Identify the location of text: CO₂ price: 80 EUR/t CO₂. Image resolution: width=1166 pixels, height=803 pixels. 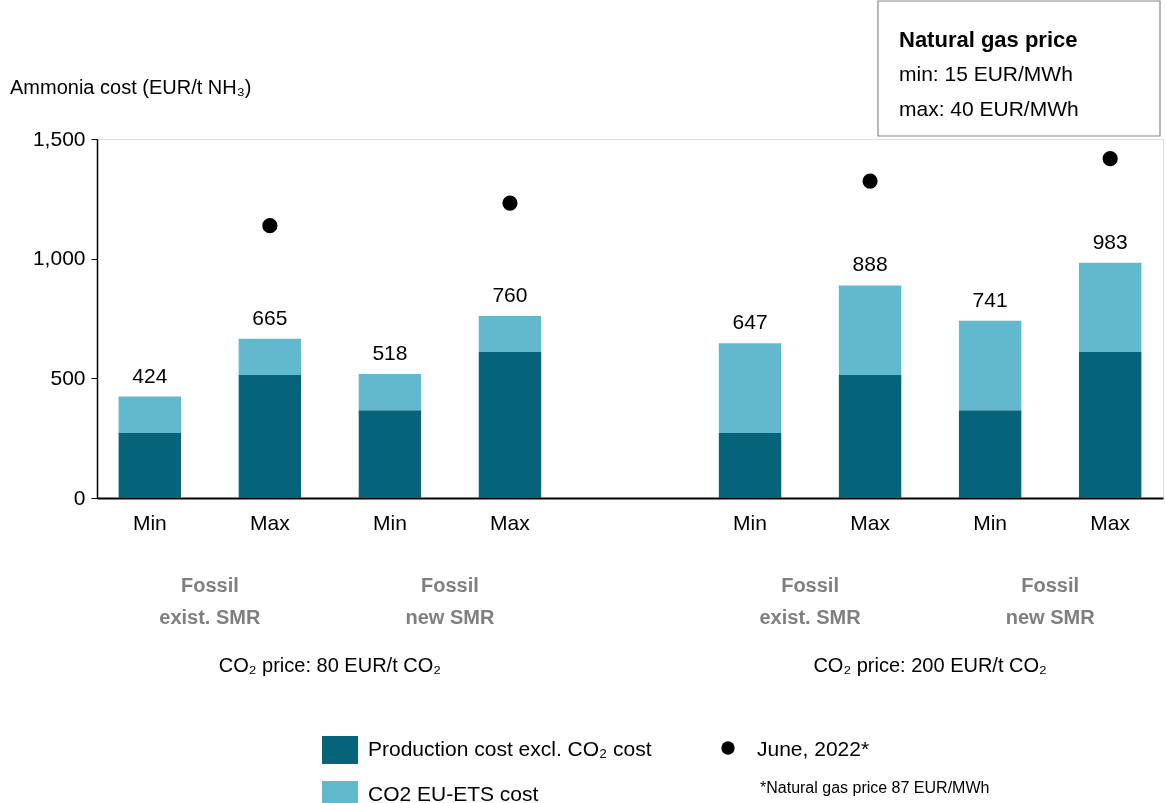
(330, 665).